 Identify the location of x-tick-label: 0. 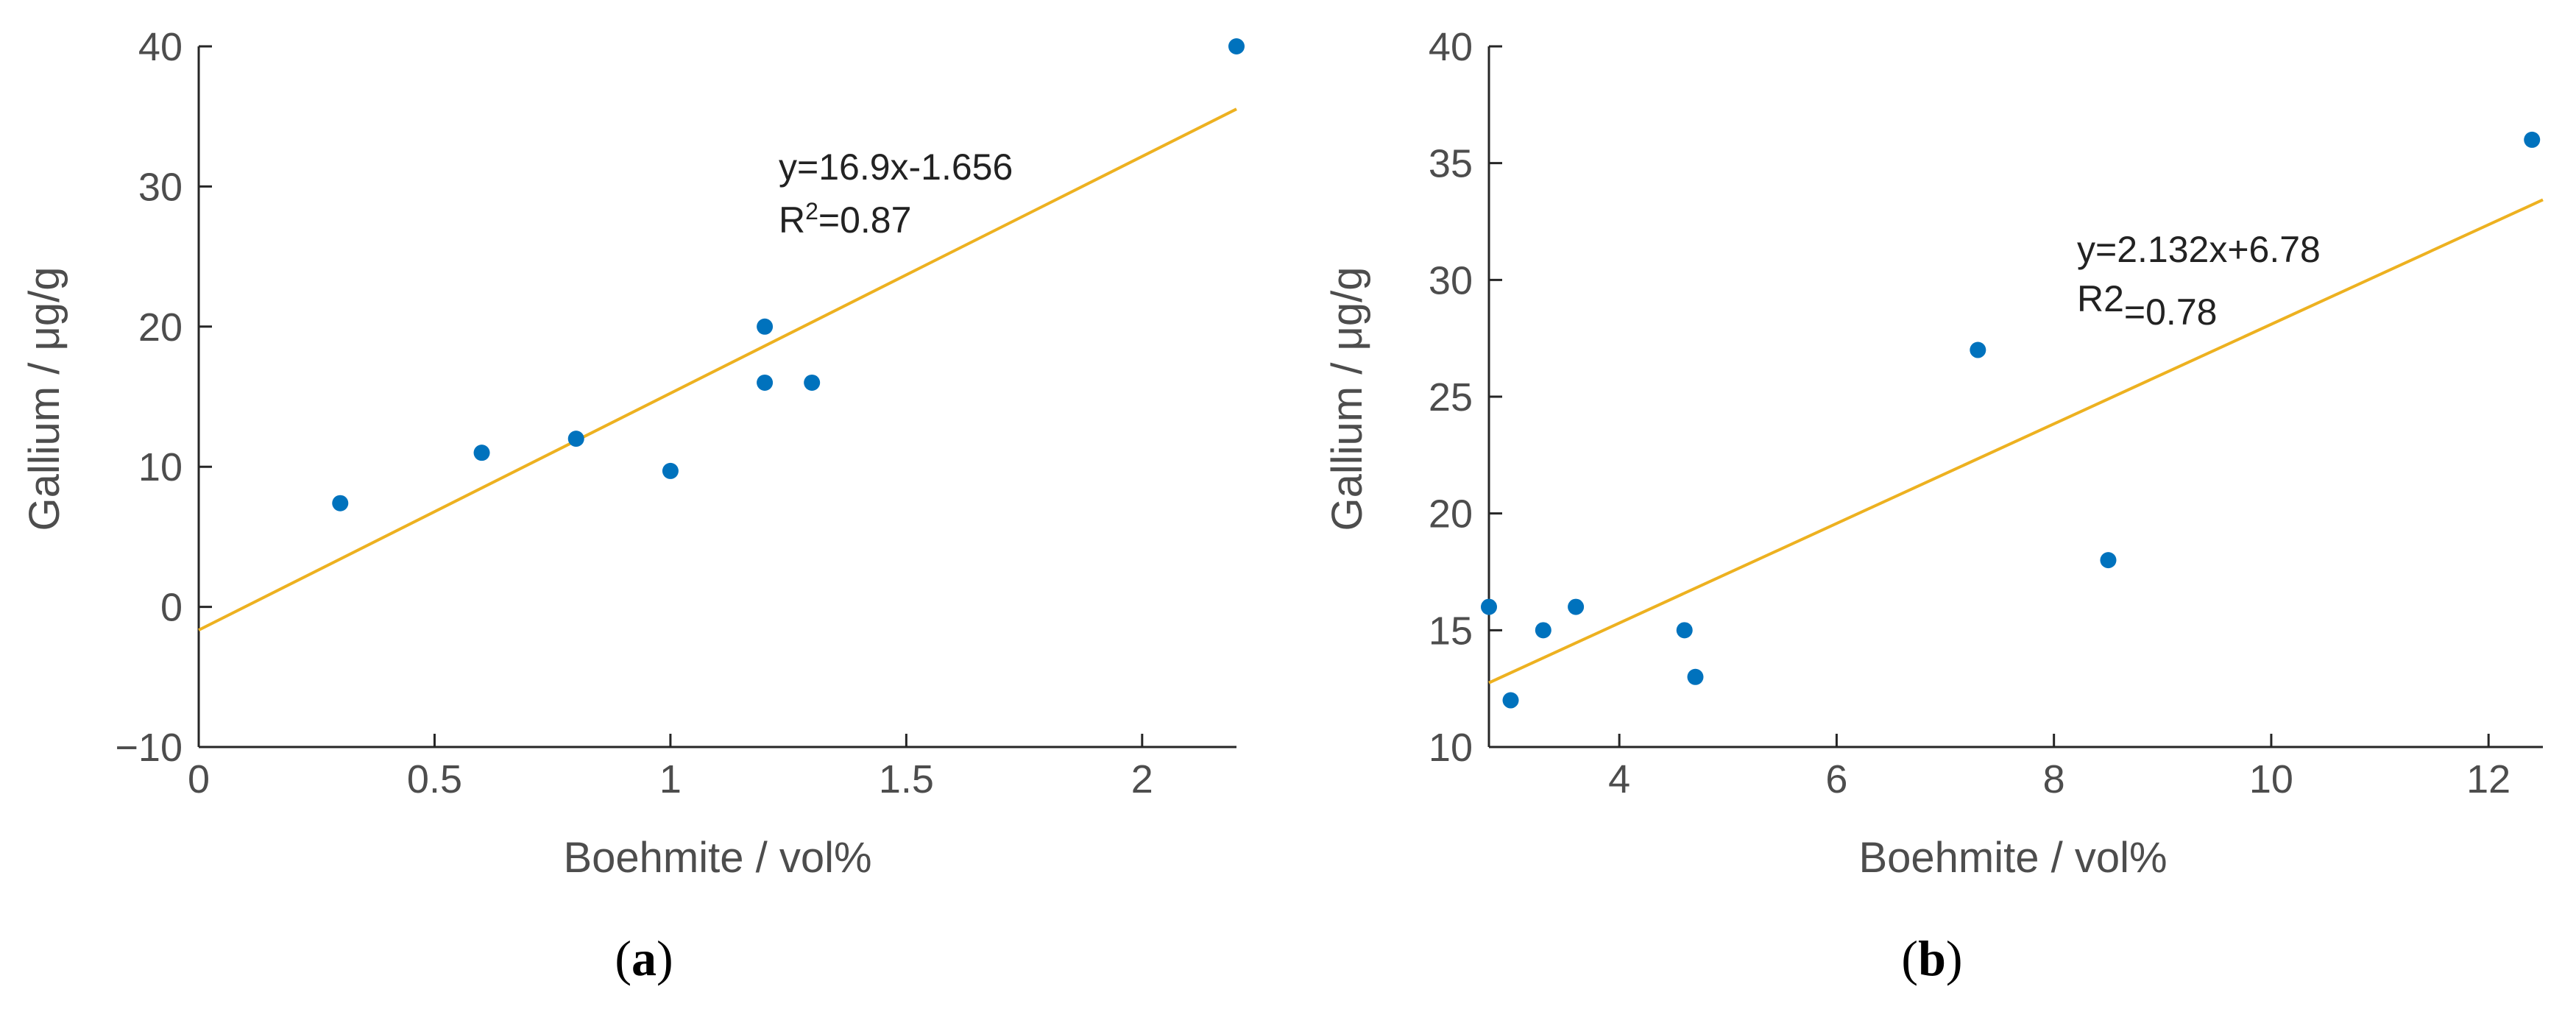
(199, 779).